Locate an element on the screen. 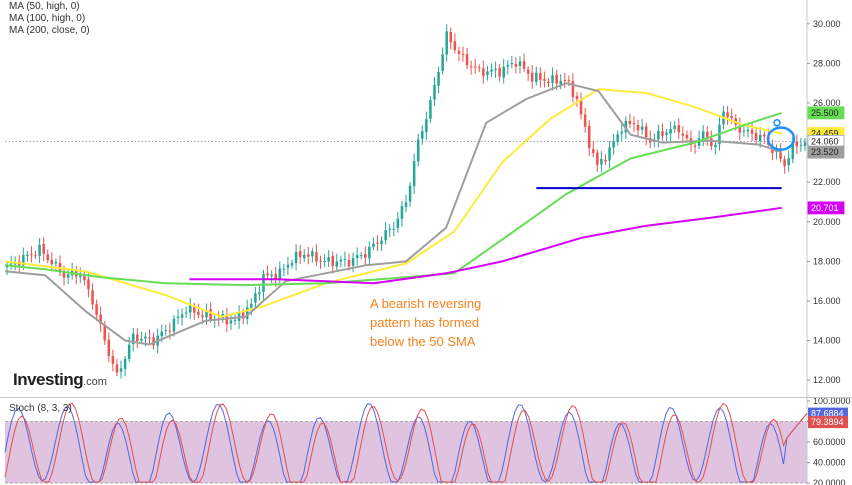 The width and height of the screenshot is (852, 485). stoch-tick-label: 60.0000 is located at coordinates (829, 442).